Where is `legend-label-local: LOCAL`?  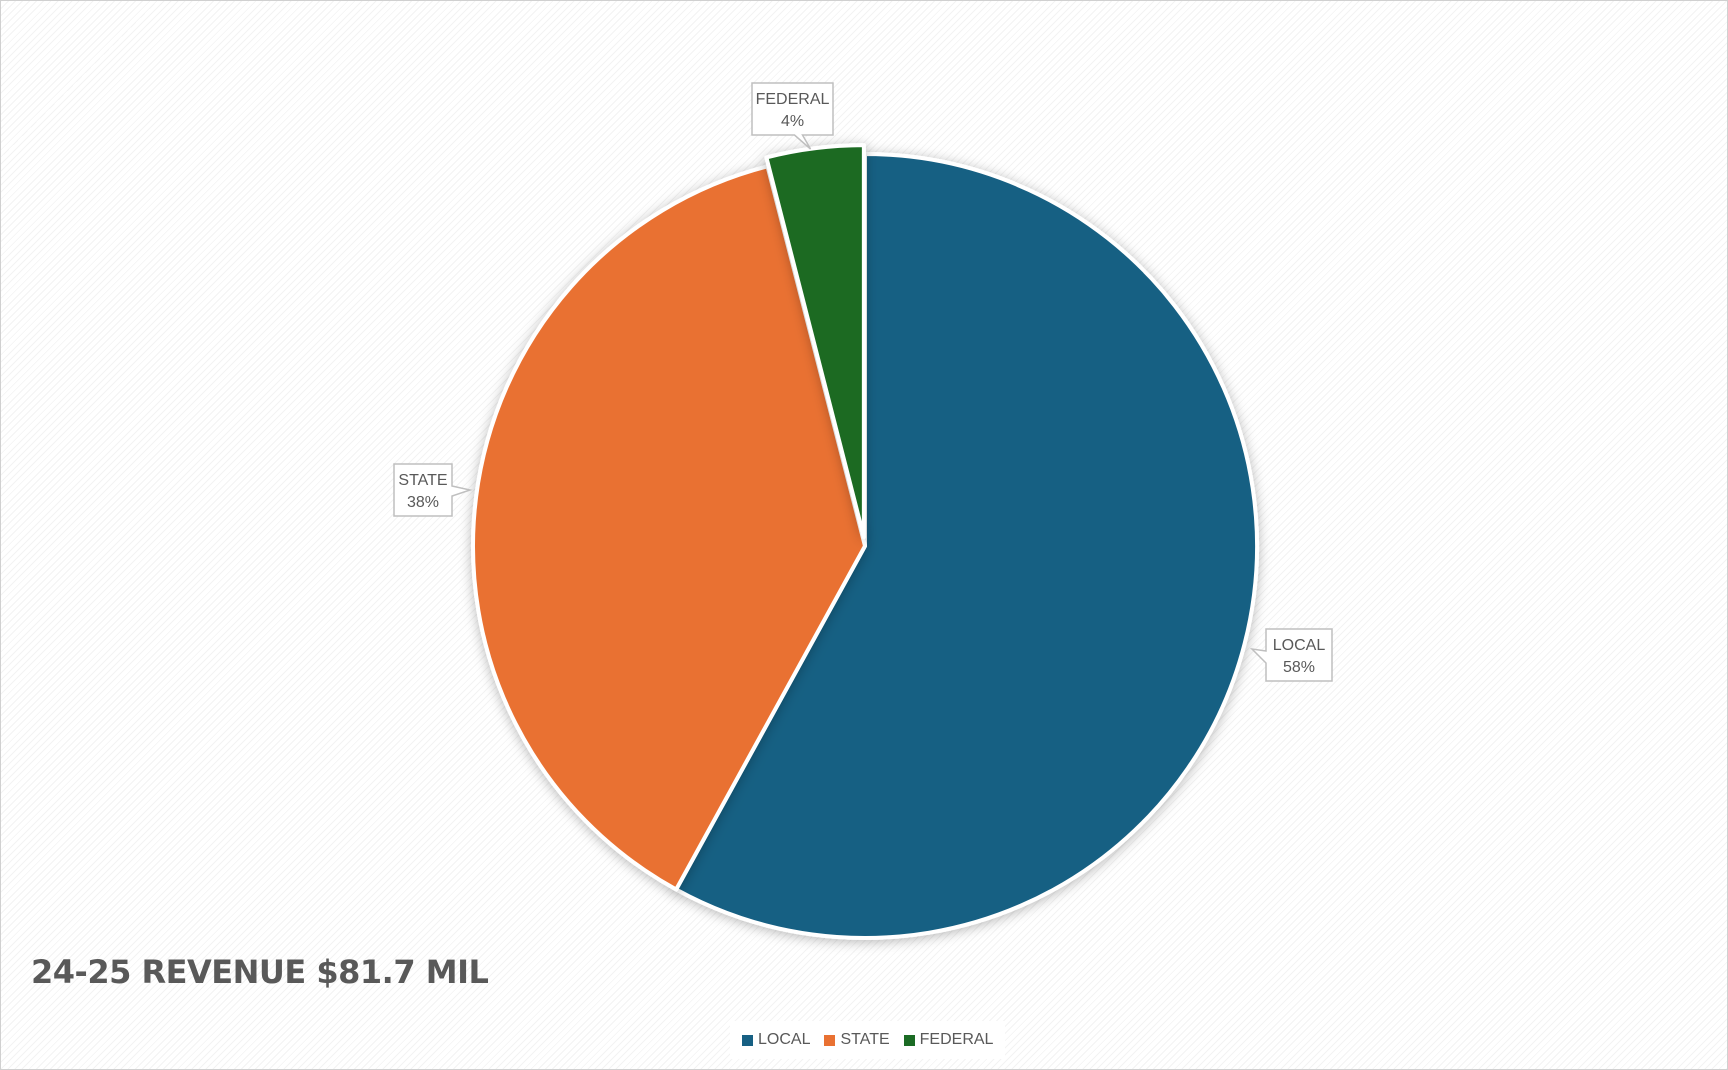
legend-label-local: LOCAL is located at coordinates (784, 1039).